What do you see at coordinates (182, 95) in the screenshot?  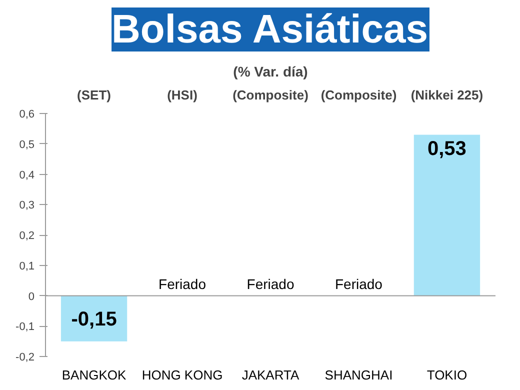 I see `text: (HSI)` at bounding box center [182, 95].